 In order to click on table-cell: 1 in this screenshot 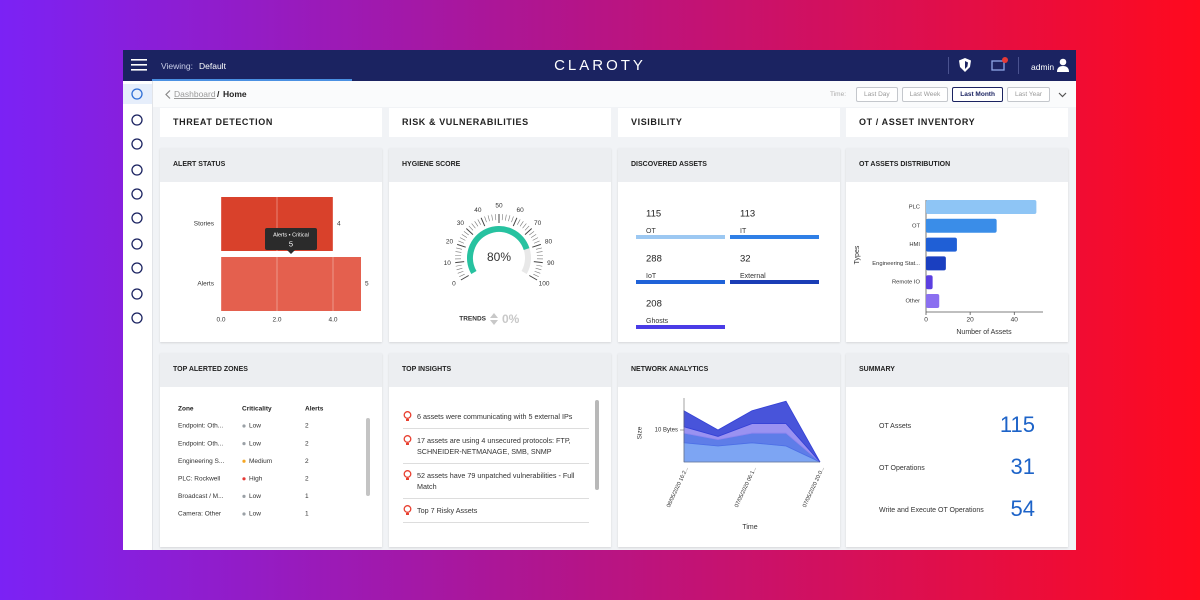, I will do `click(307, 514)`.